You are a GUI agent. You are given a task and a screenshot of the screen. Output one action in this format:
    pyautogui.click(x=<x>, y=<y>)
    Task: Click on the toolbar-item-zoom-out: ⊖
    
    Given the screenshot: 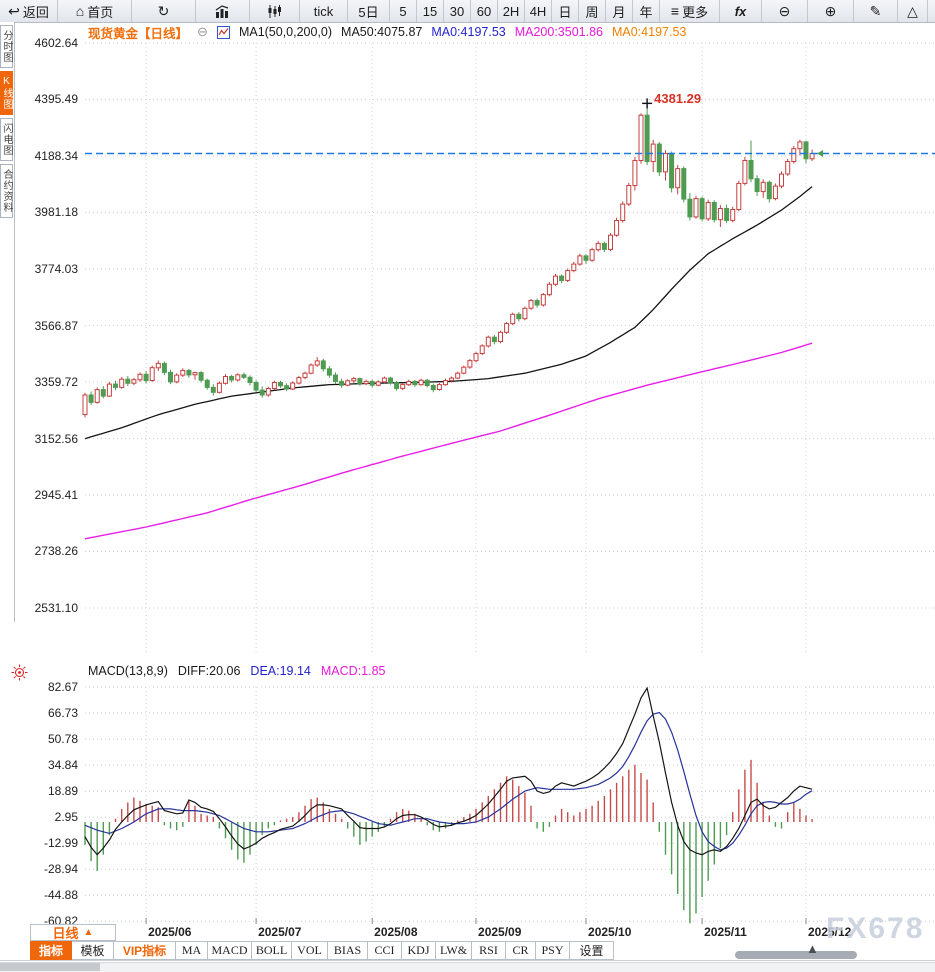 What is the action you would take?
    pyautogui.click(x=785, y=11)
    